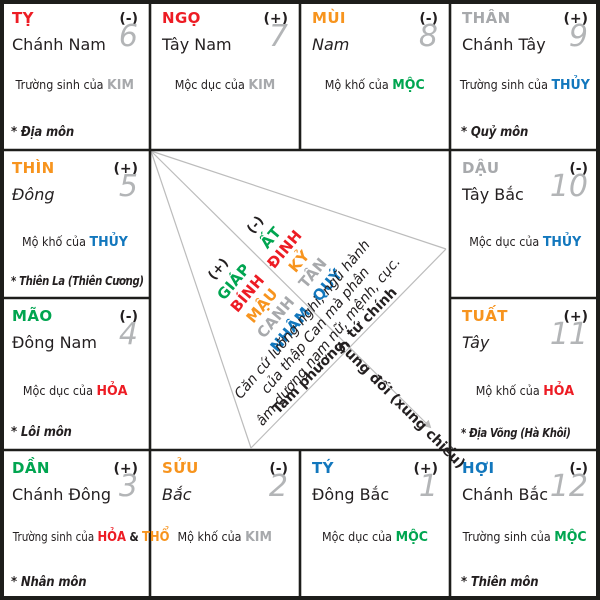 The width and height of the screenshot is (600, 600). I want to click on element-phrase: Mộ khố của THỦY, so click(75, 242).